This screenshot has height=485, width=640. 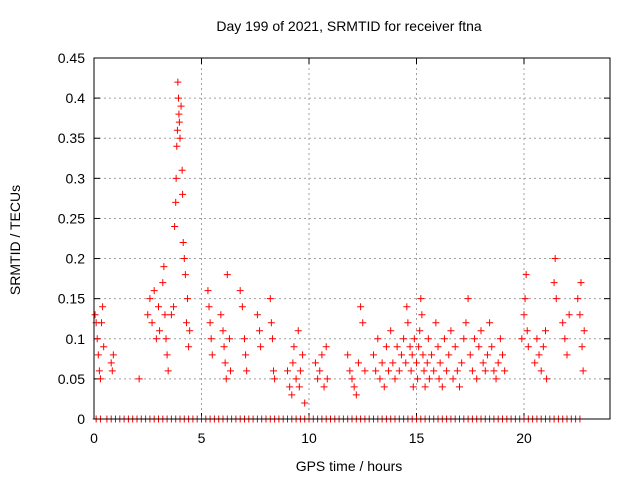 I want to click on y-tick-label: 0.35, so click(x=71, y=138).